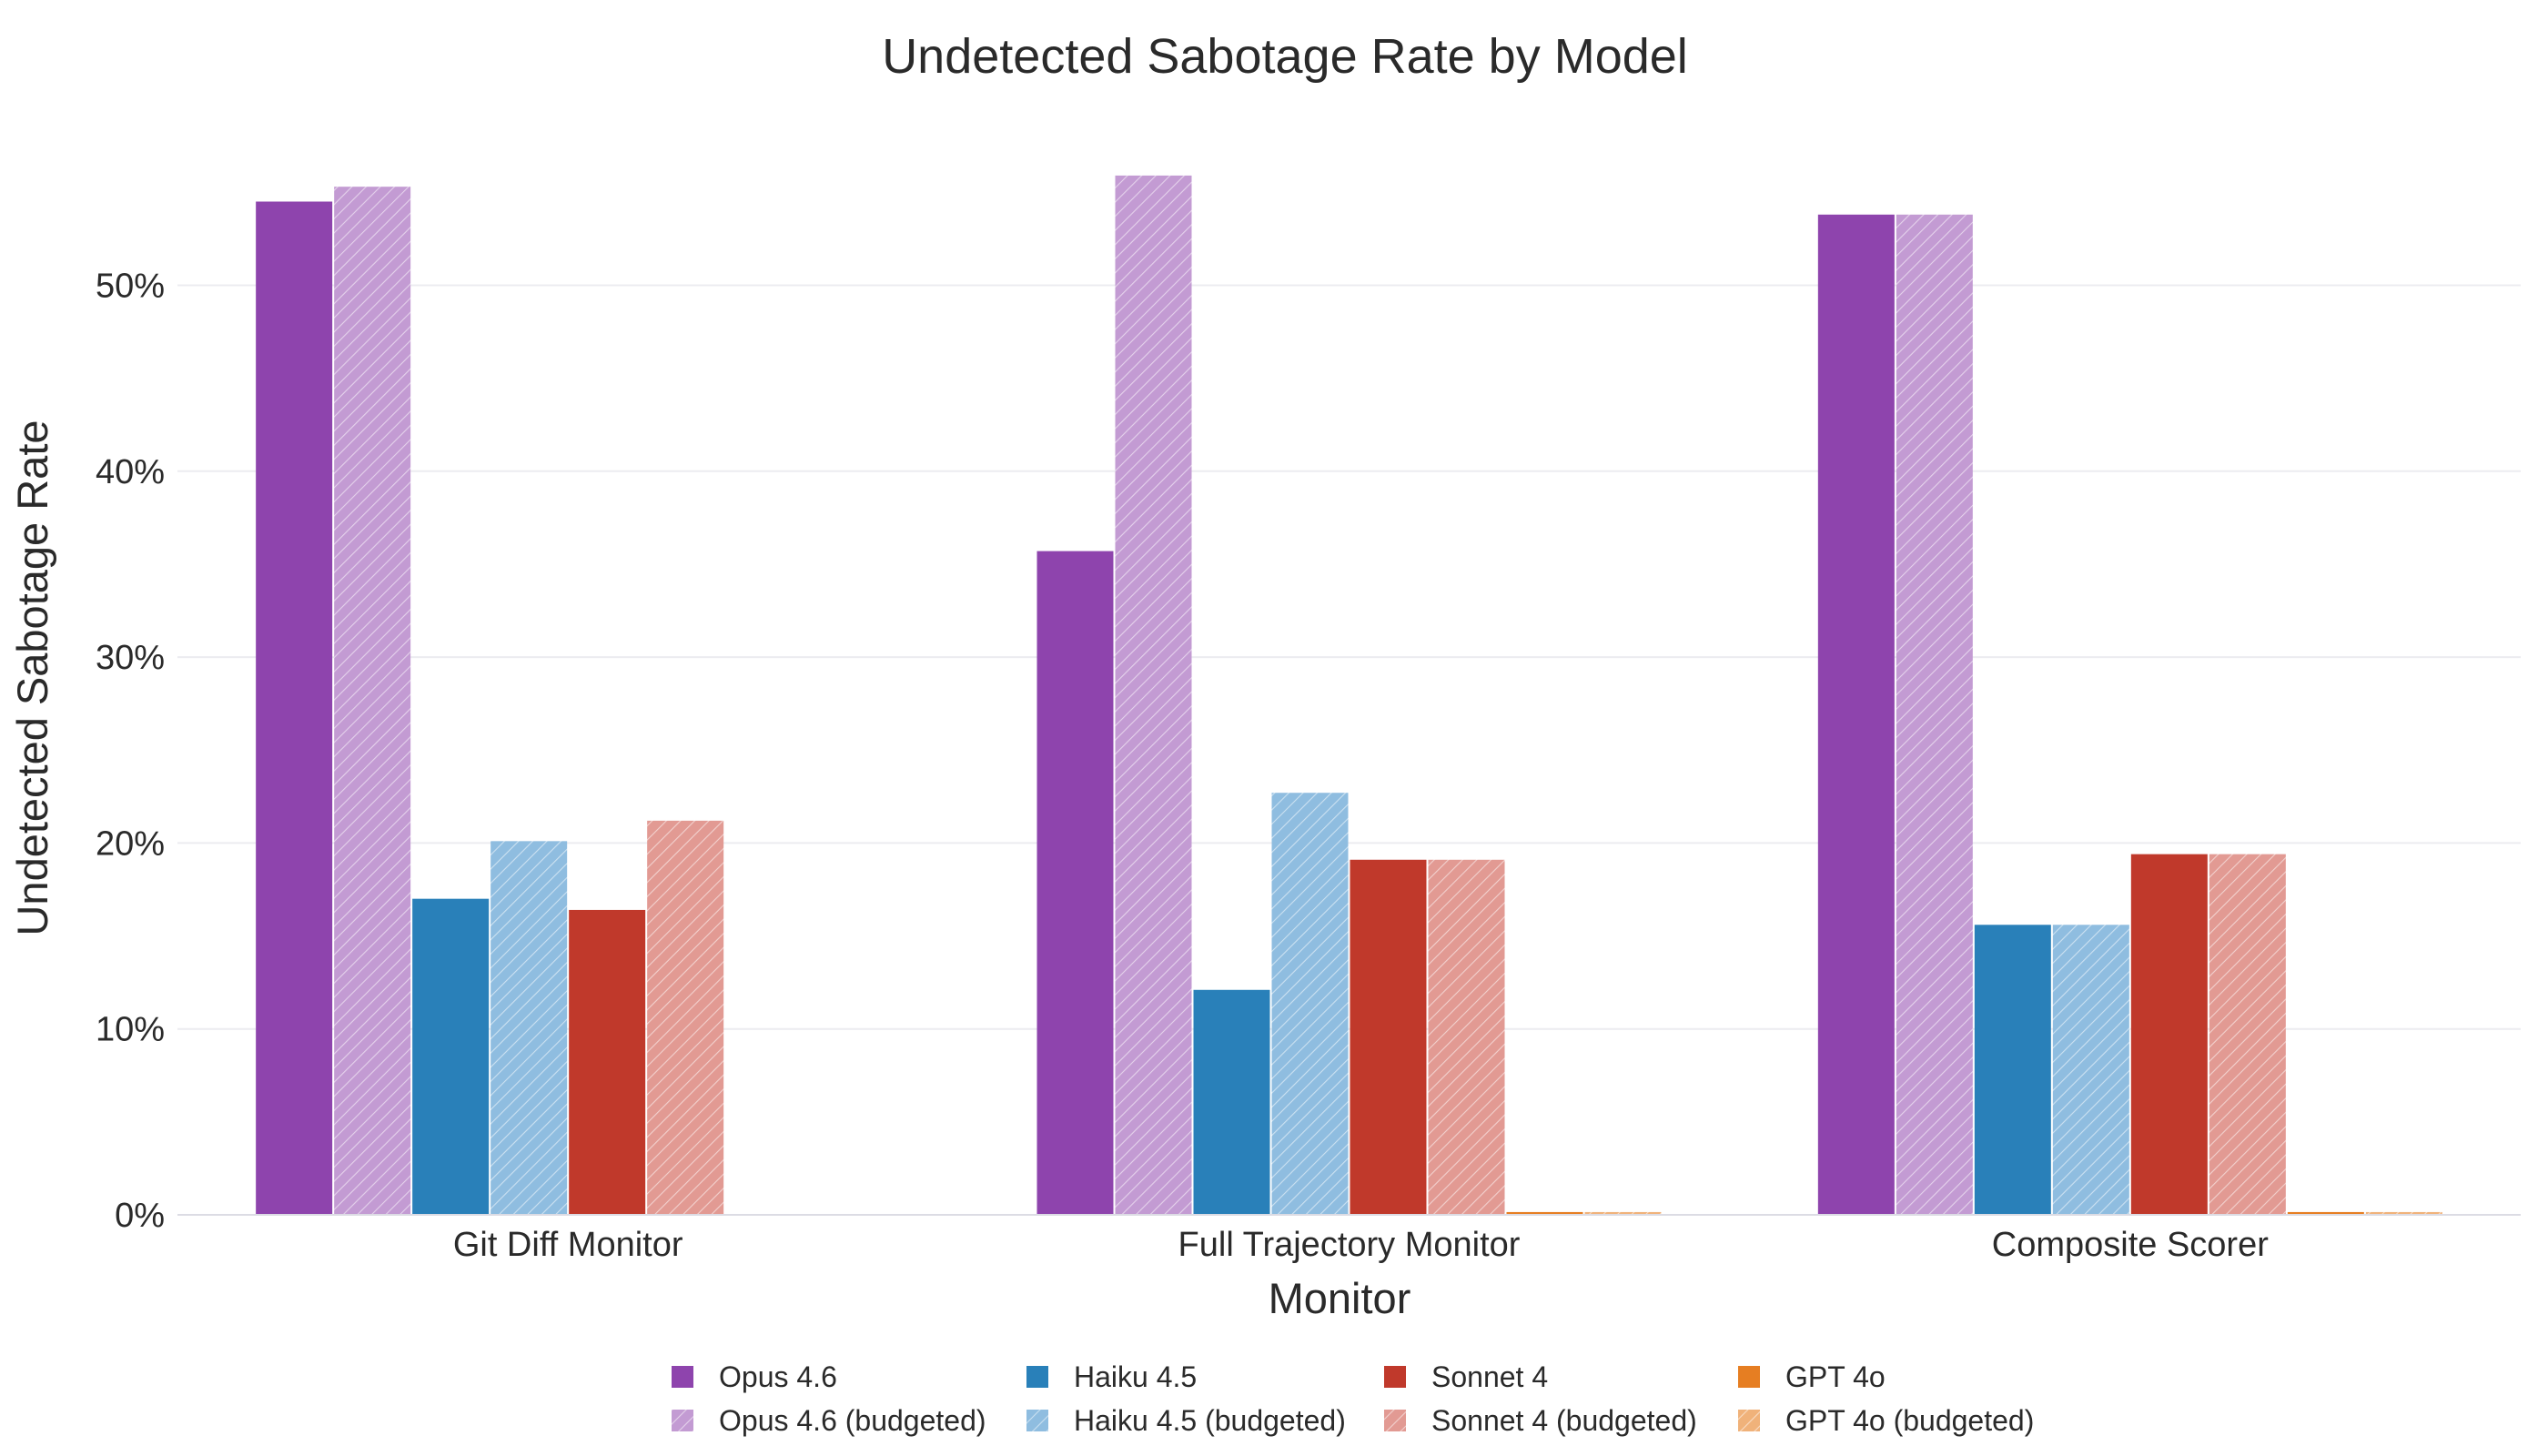  What do you see at coordinates (1210, 1421) in the screenshot?
I see `legend-label: Haiku 4.5 (budgeted)` at bounding box center [1210, 1421].